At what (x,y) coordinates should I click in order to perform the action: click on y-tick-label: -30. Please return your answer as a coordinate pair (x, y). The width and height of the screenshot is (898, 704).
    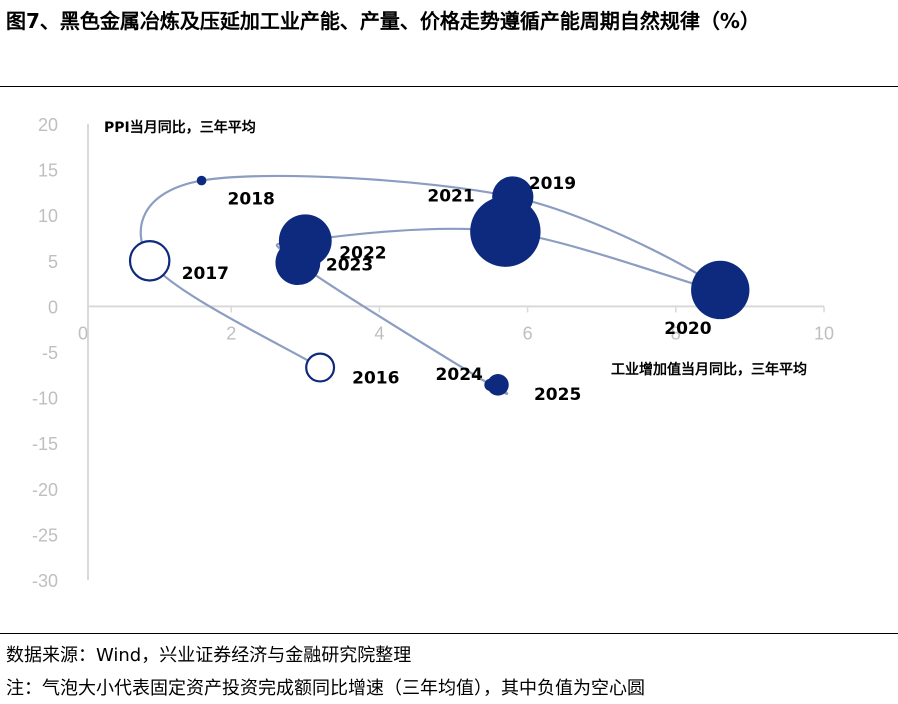
    Looking at the image, I should click on (45, 581).